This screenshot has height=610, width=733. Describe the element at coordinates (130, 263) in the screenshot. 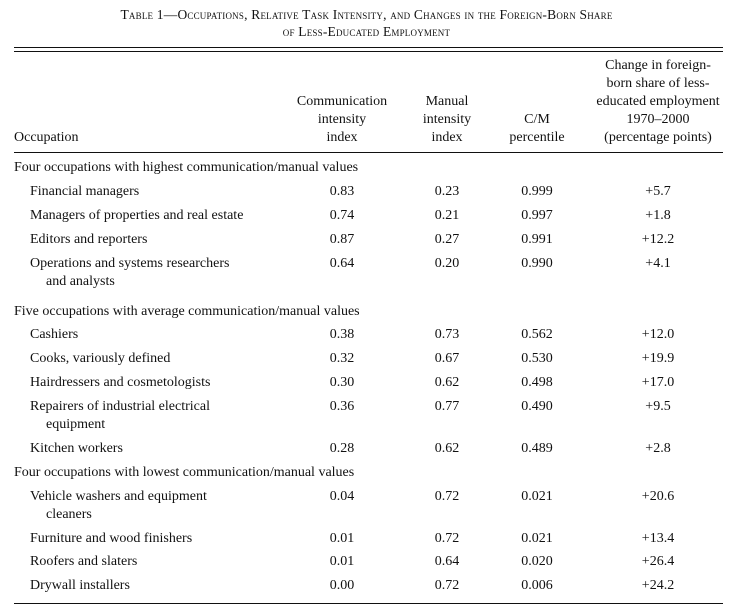

I see `row-occupation: Operations and systems researchers` at that location.